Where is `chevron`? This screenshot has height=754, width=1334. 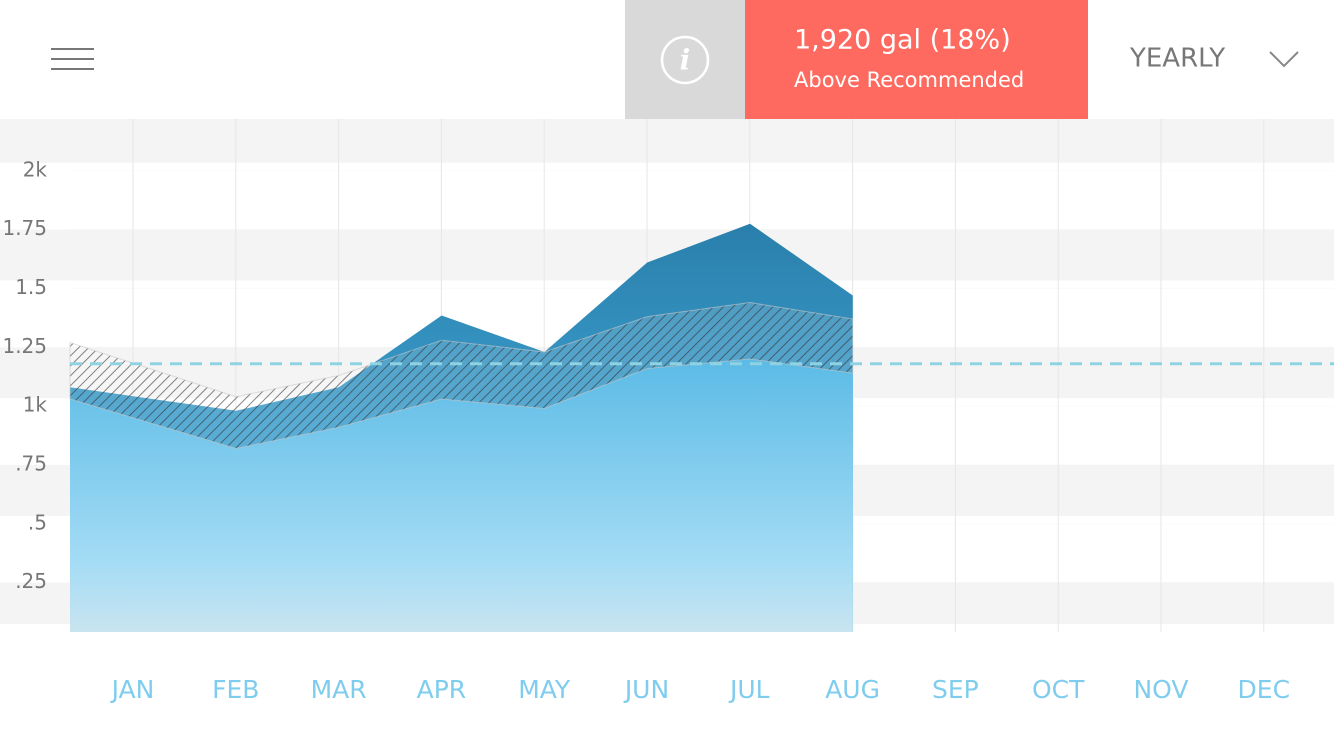
chevron is located at coordinates (1284, 59).